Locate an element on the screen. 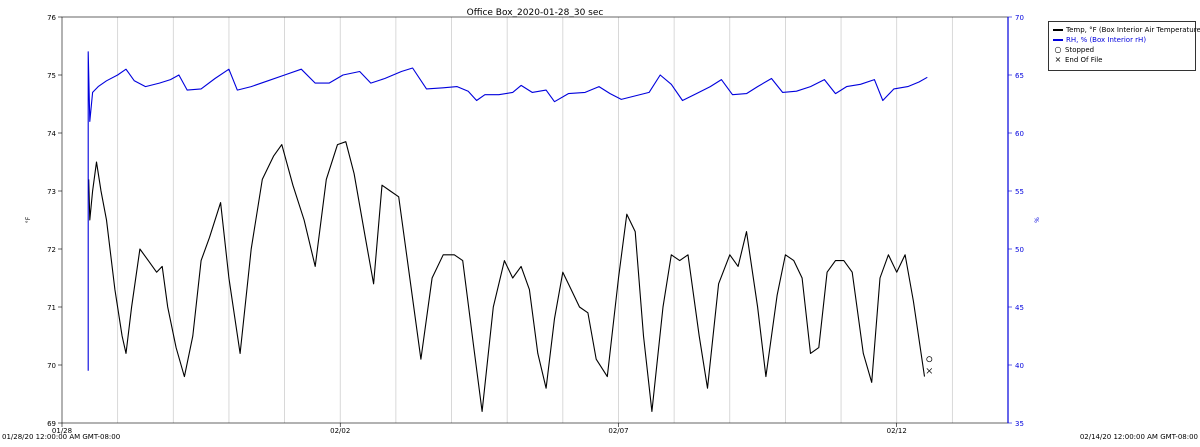 The height and width of the screenshot is (447, 1200). x-end-label: 02/14/20 12:00:00 AM GMT-08:00 is located at coordinates (1139, 437).